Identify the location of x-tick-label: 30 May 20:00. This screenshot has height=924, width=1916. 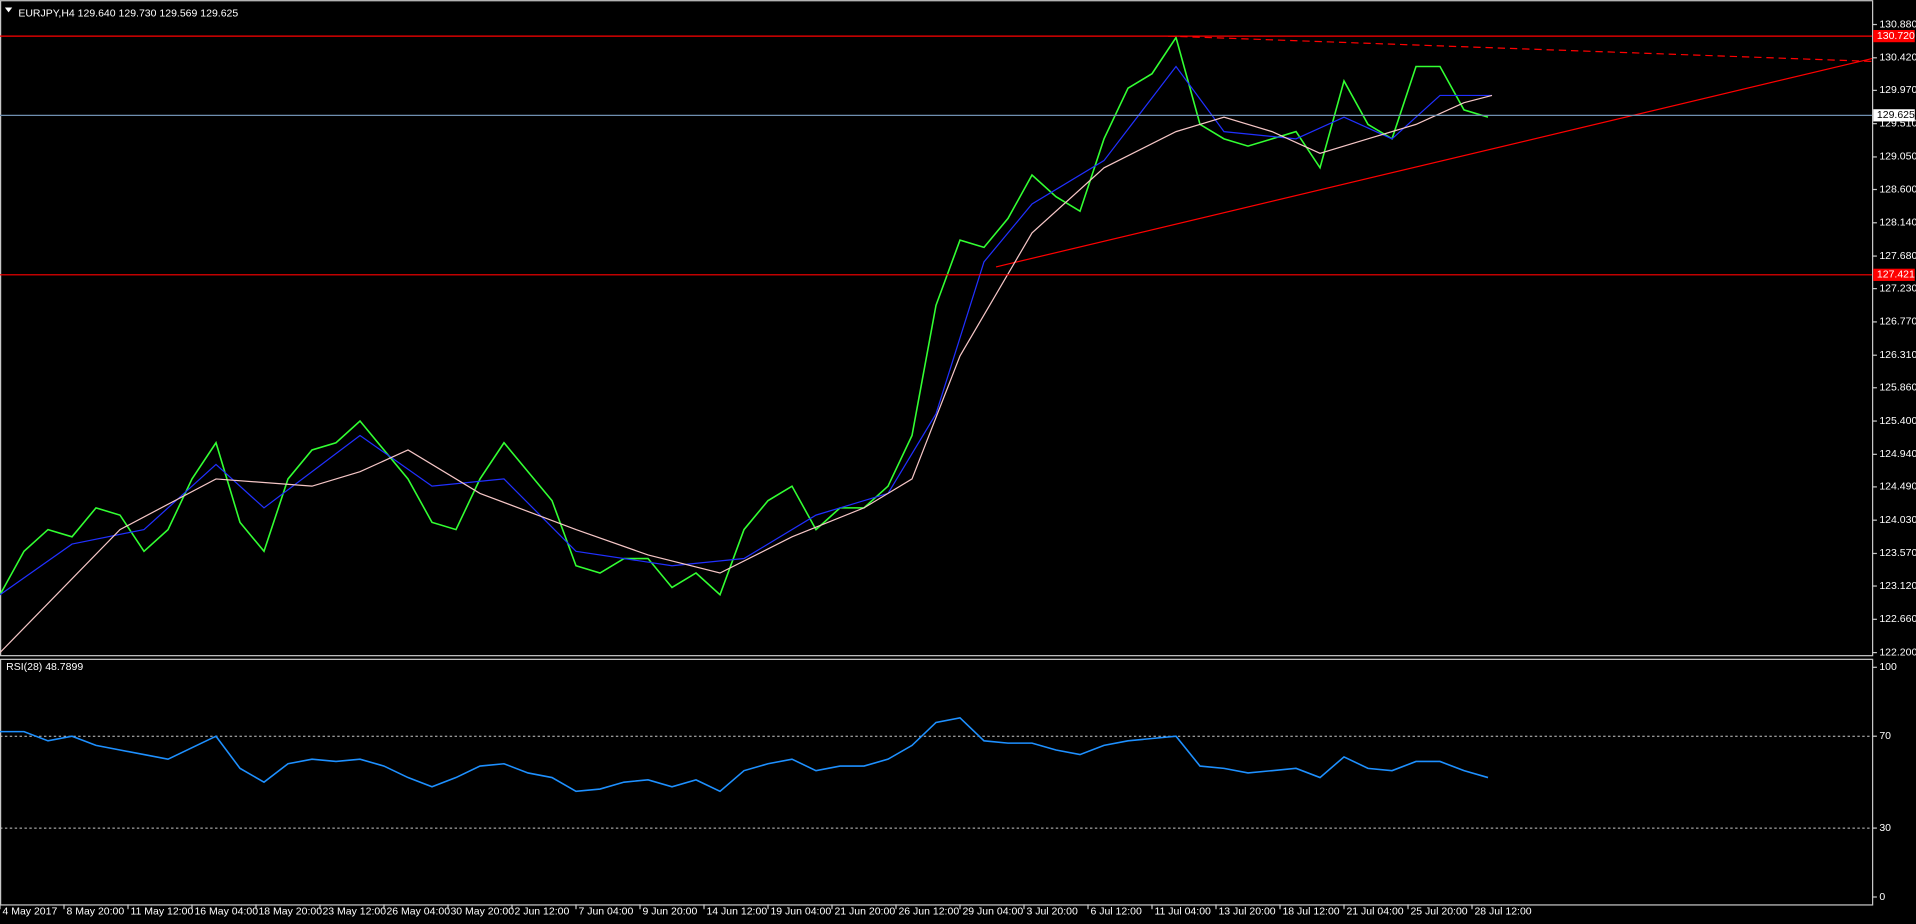
(482, 911).